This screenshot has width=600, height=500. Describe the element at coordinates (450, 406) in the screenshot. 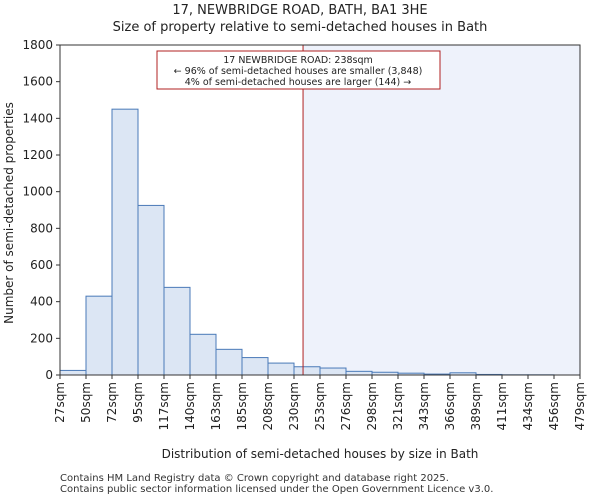

I see `x-tick-label-366sqm: 366sqm` at that location.